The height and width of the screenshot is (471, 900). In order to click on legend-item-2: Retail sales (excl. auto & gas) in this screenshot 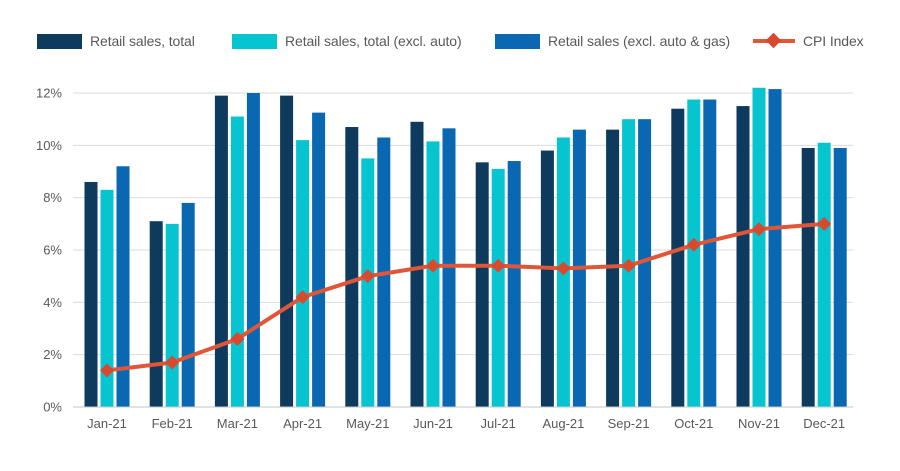, I will do `click(612, 41)`.